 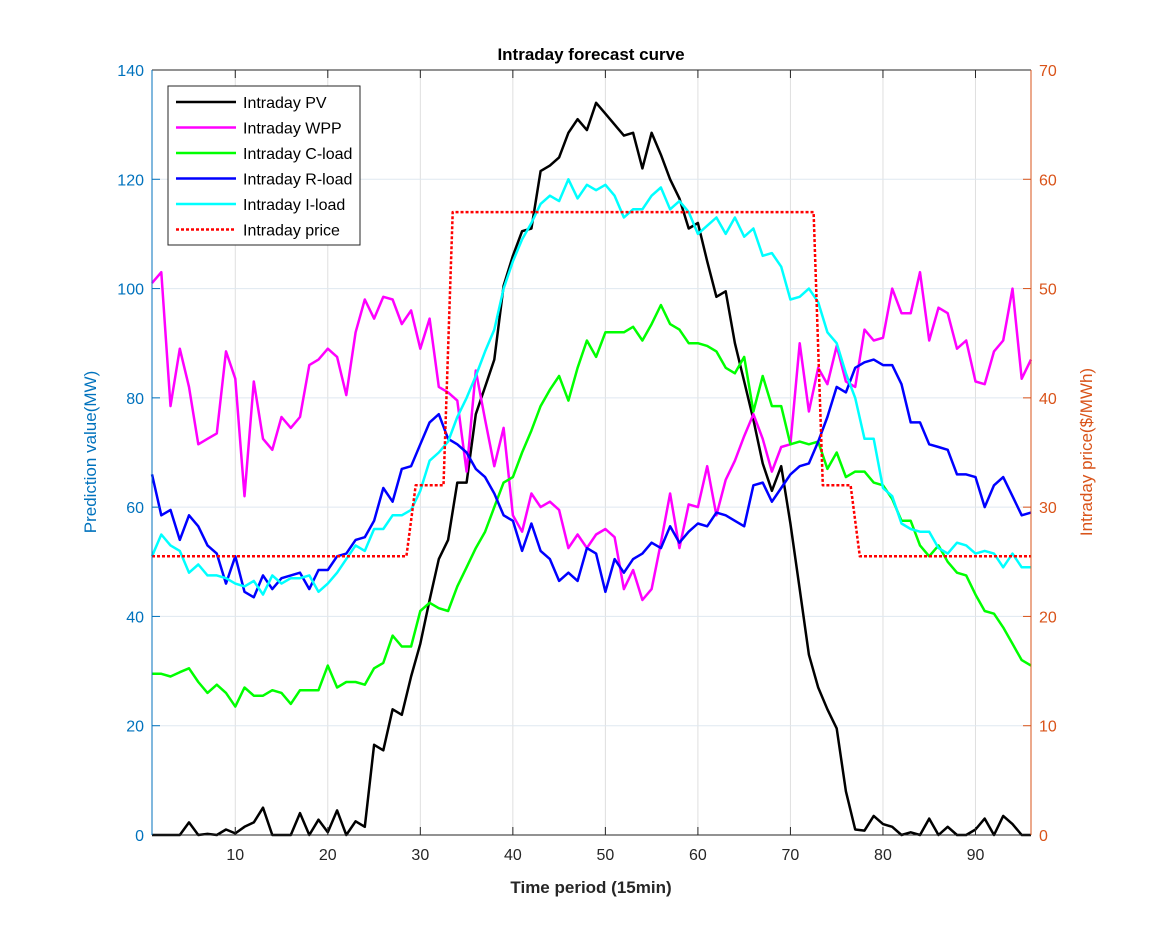 What do you see at coordinates (1048, 727) in the screenshot?
I see `y2-tick-label: 10` at bounding box center [1048, 727].